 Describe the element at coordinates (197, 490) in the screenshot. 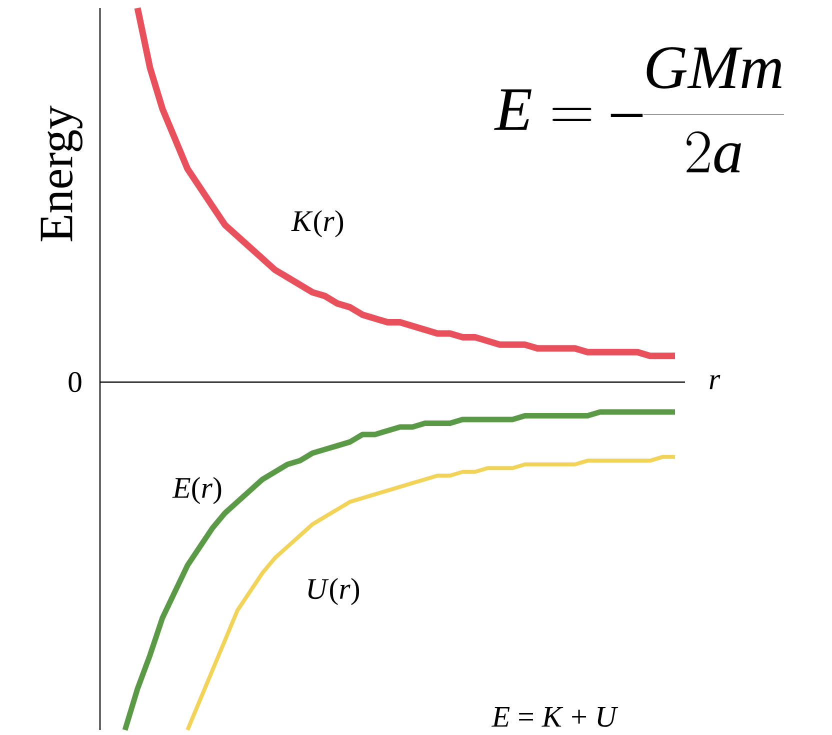

I see `series-label: E(r)` at that location.